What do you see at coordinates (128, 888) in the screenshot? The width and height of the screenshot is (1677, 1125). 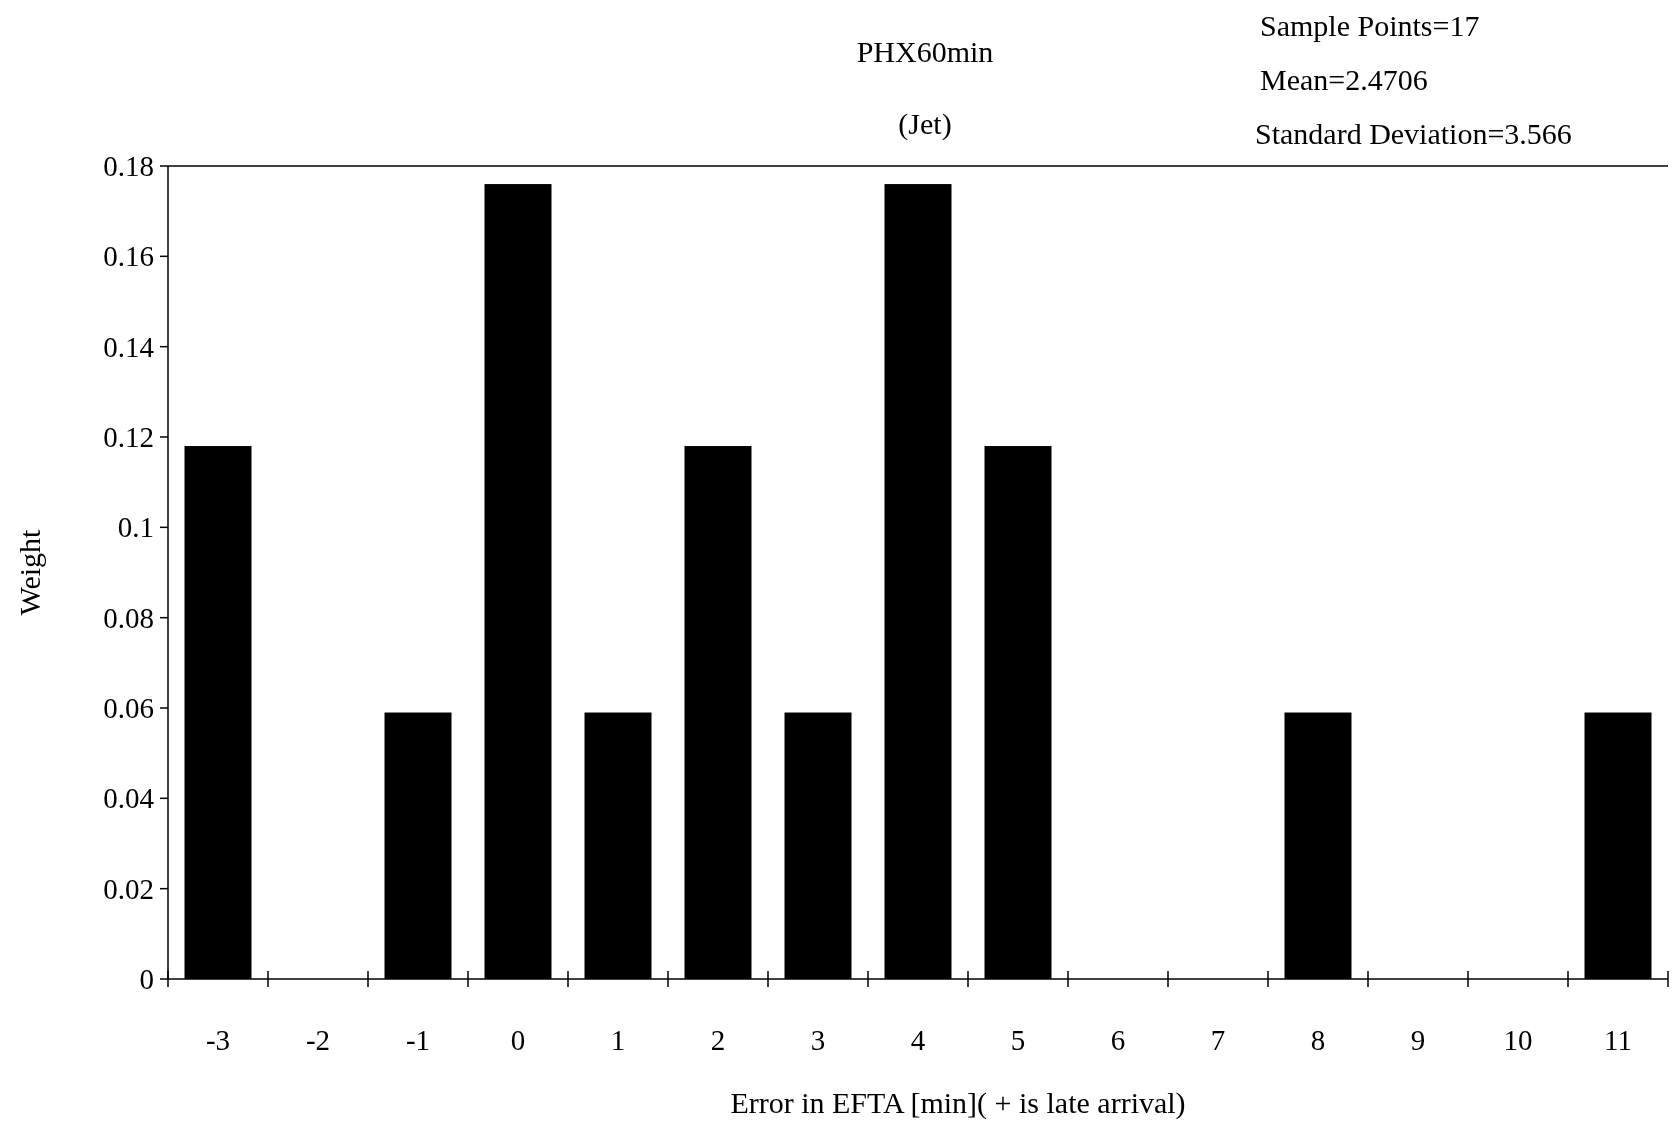 I see `y-tick-label: 0.02` at bounding box center [128, 888].